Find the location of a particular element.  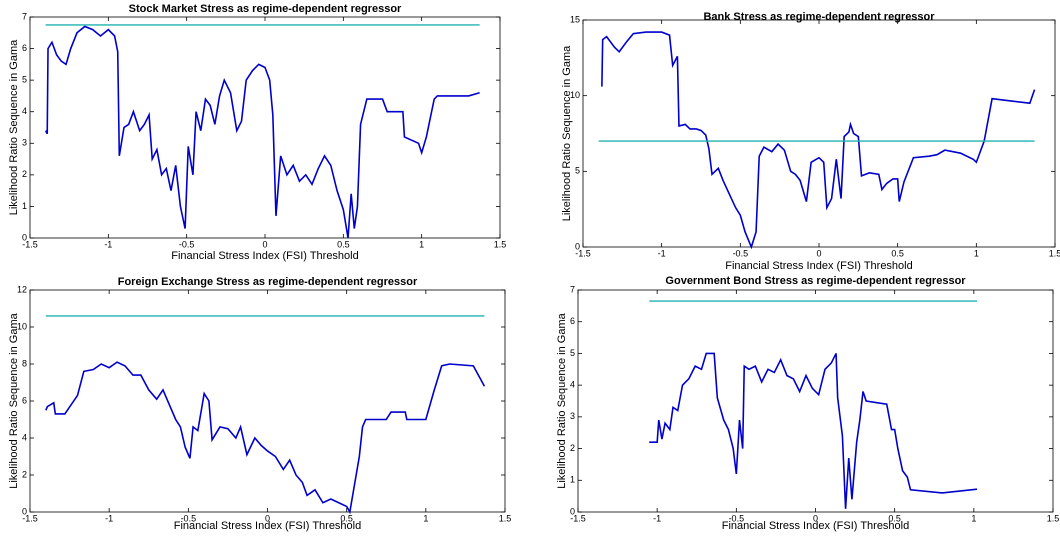

y-tick-label: 8 is located at coordinates (24, 363).